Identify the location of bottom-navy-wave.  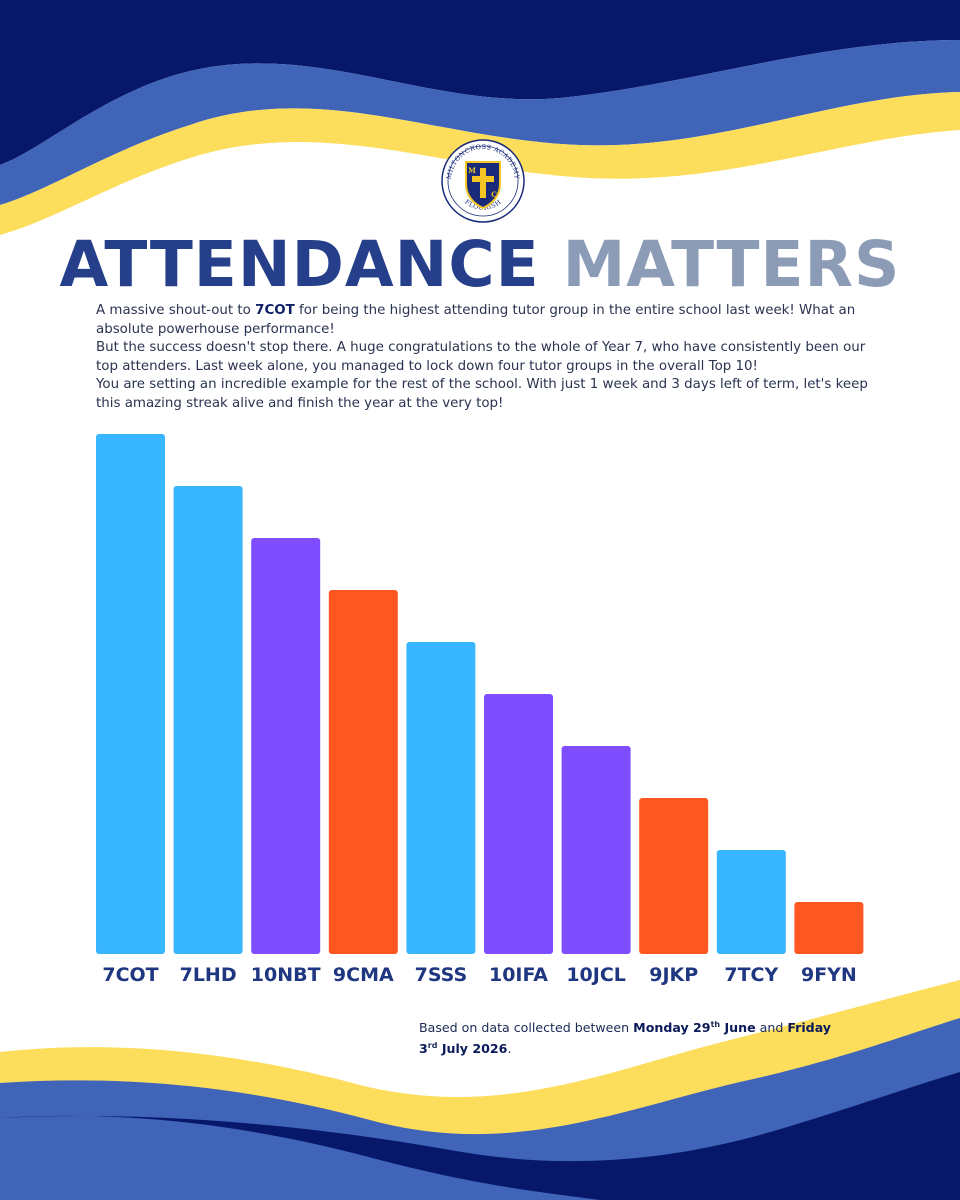
(480, 1136).